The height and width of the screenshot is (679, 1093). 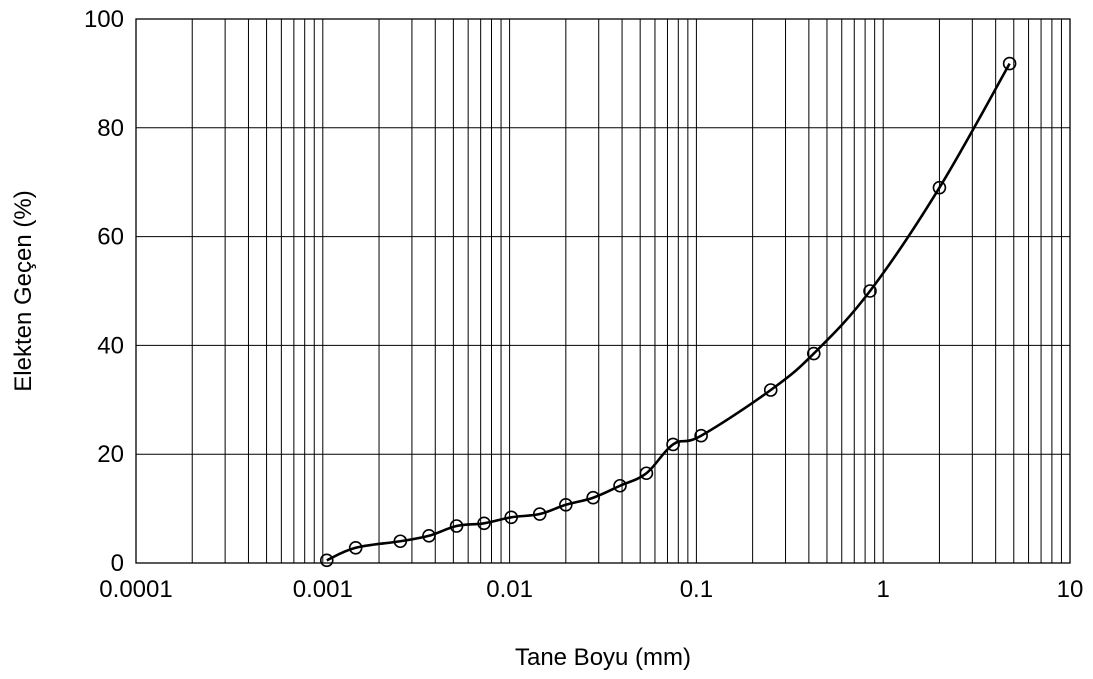 I want to click on y-tick-label: 40, so click(x=110, y=345).